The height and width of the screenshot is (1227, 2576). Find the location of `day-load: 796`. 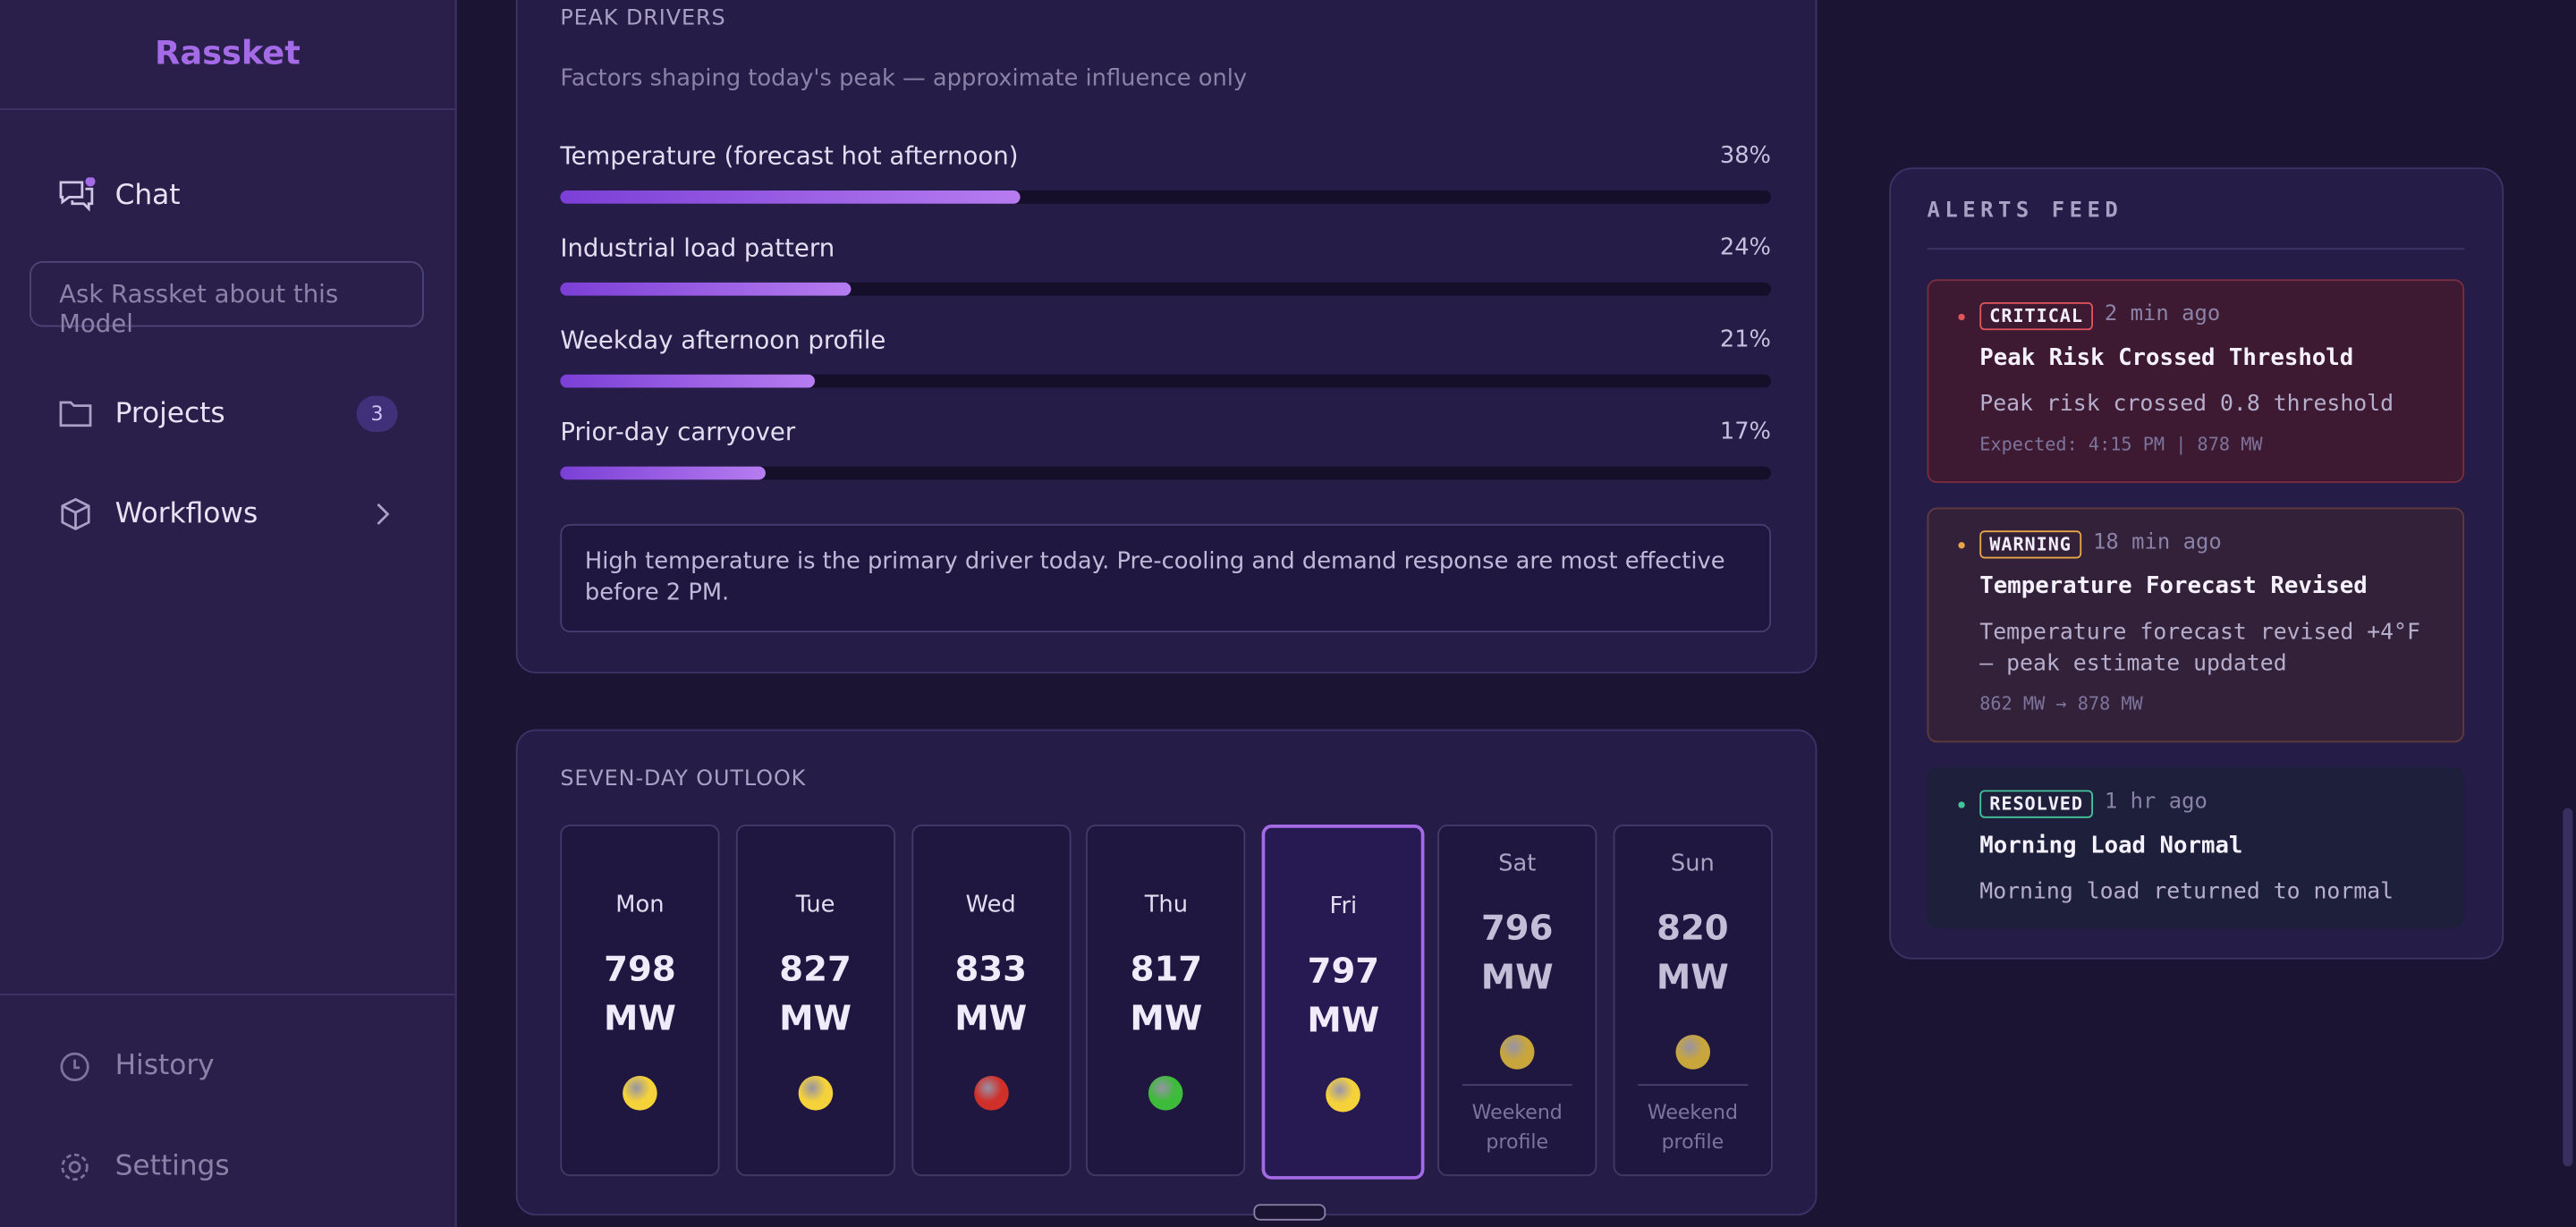

day-load: 796 is located at coordinates (1517, 928).